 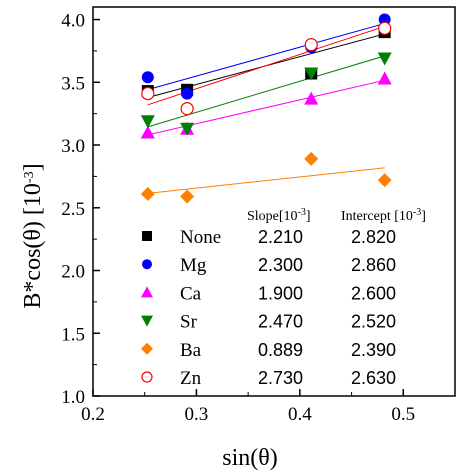 I want to click on slope-value-ba: 0.889, so click(x=280, y=350).